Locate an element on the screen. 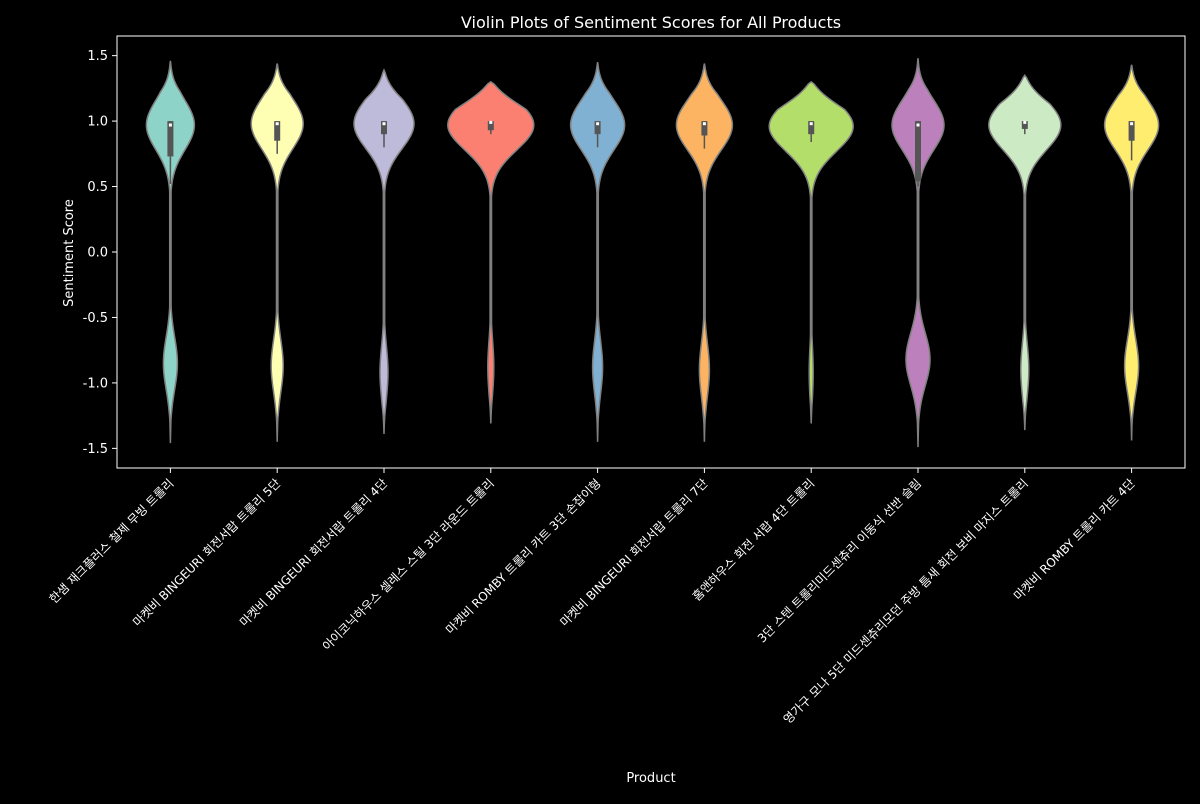  y-tick-label: 0.0 is located at coordinates (97, 253).